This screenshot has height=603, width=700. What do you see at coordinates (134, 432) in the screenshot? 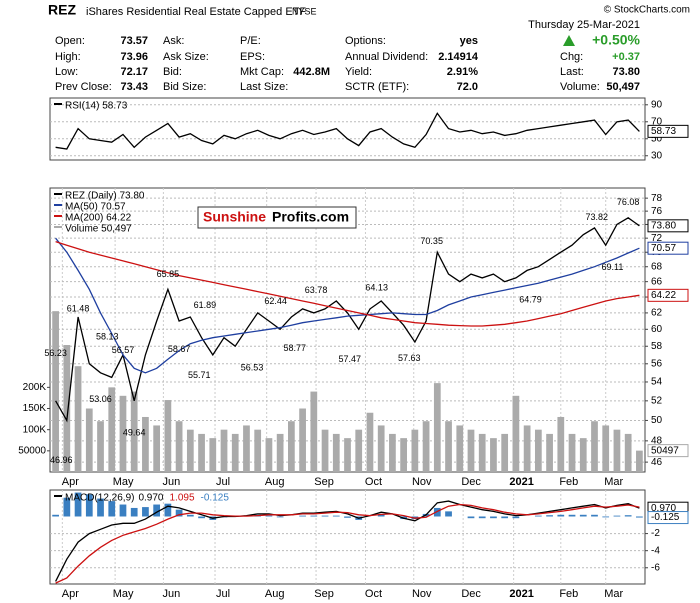
I see `trough-label: 49.64` at bounding box center [134, 432].